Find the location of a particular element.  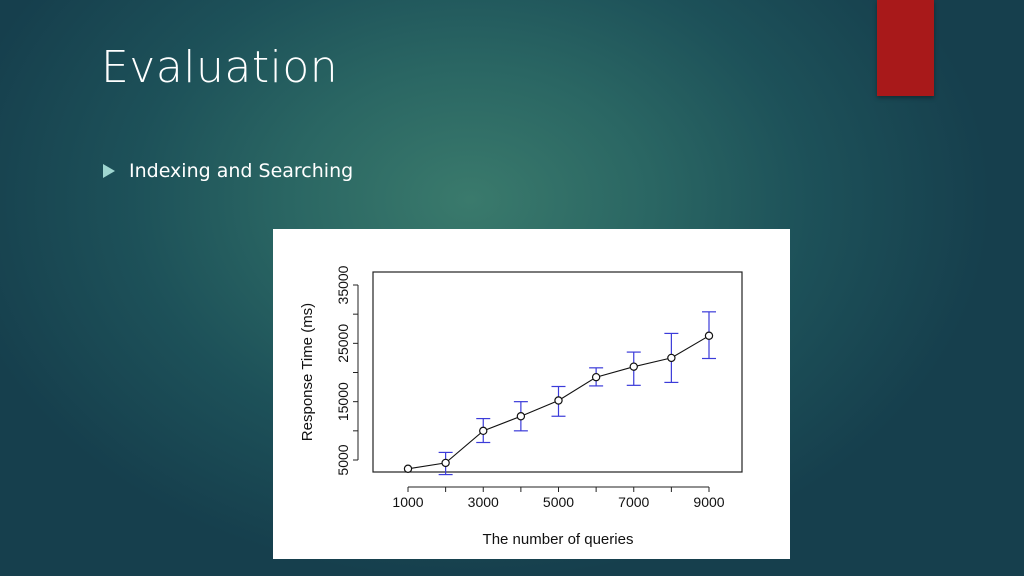

y-tick-label: 35000 is located at coordinates (343, 284).